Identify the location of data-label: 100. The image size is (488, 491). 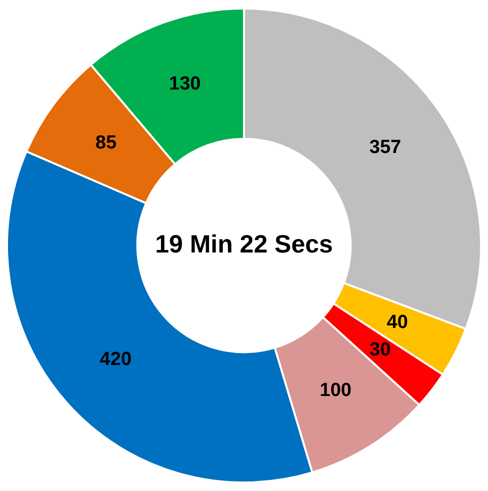
(336, 391).